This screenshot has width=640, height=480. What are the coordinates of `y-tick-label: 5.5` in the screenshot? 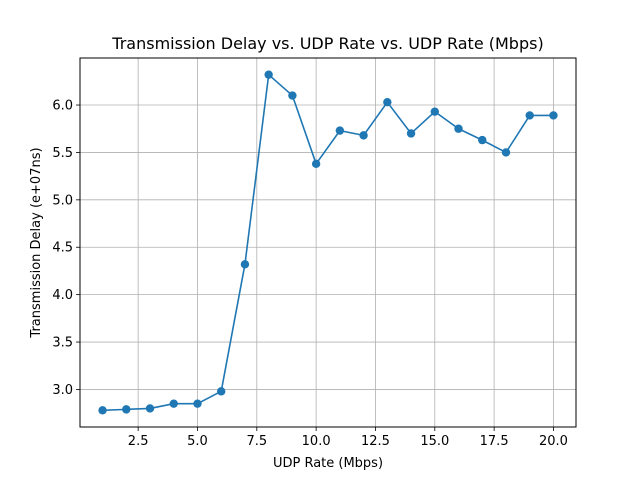 It's located at (62, 153).